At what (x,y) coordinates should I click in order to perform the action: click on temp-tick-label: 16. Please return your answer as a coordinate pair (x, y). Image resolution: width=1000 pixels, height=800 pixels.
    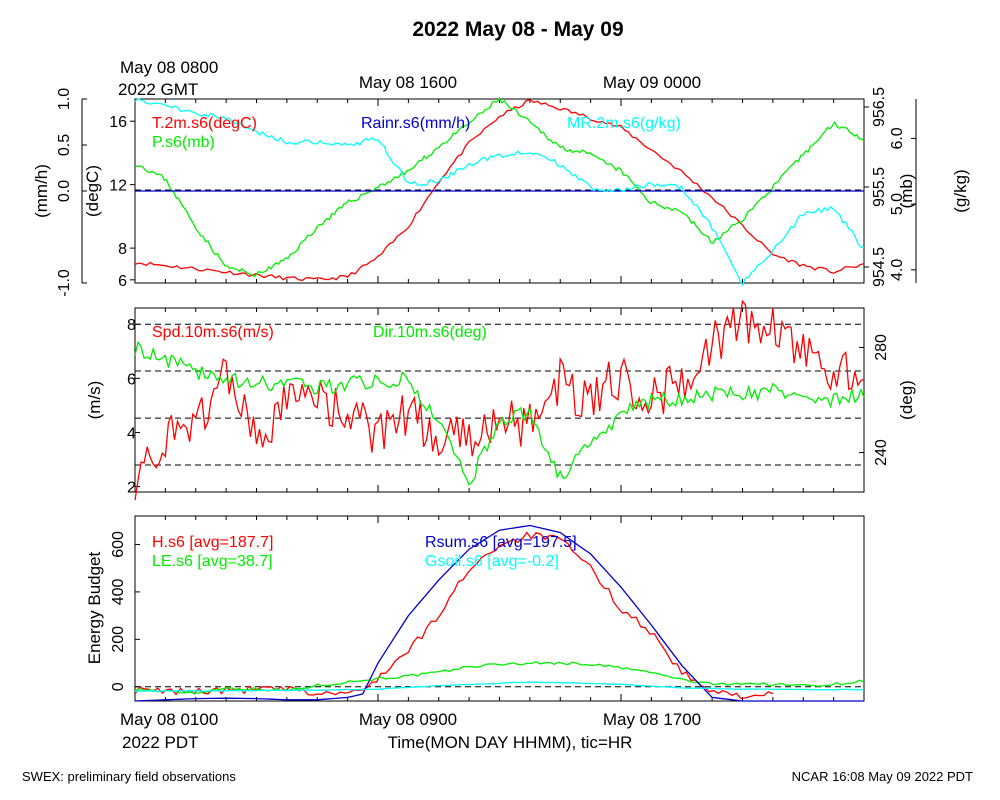
    Looking at the image, I should click on (118, 122).